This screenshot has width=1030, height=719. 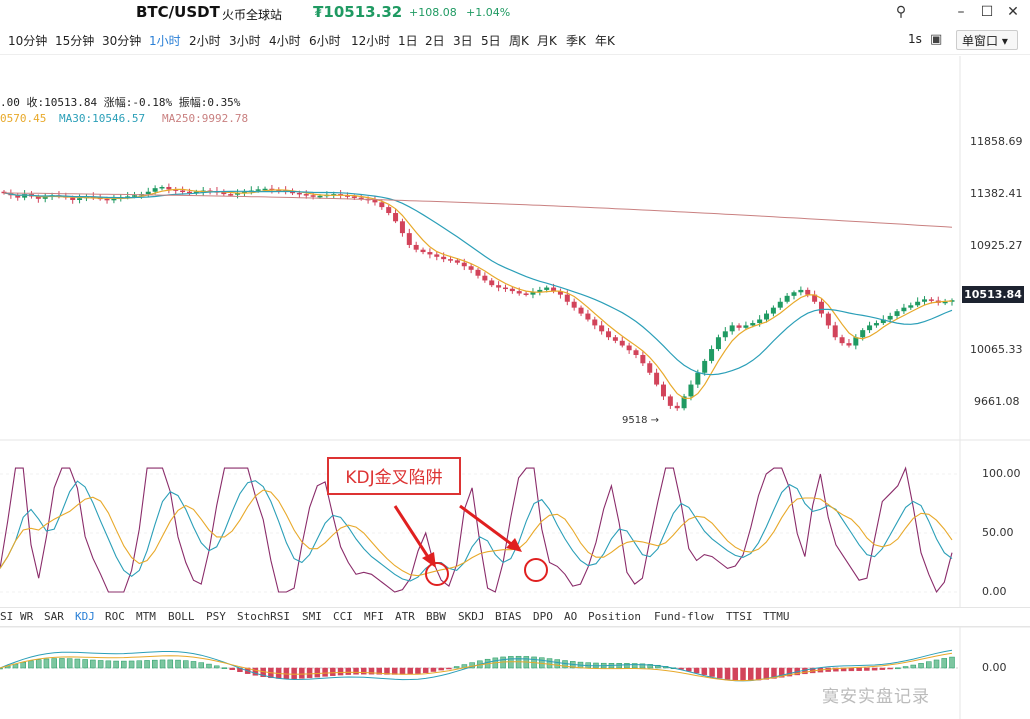 I want to click on timeframe-6h: 6小时, so click(x=325, y=41).